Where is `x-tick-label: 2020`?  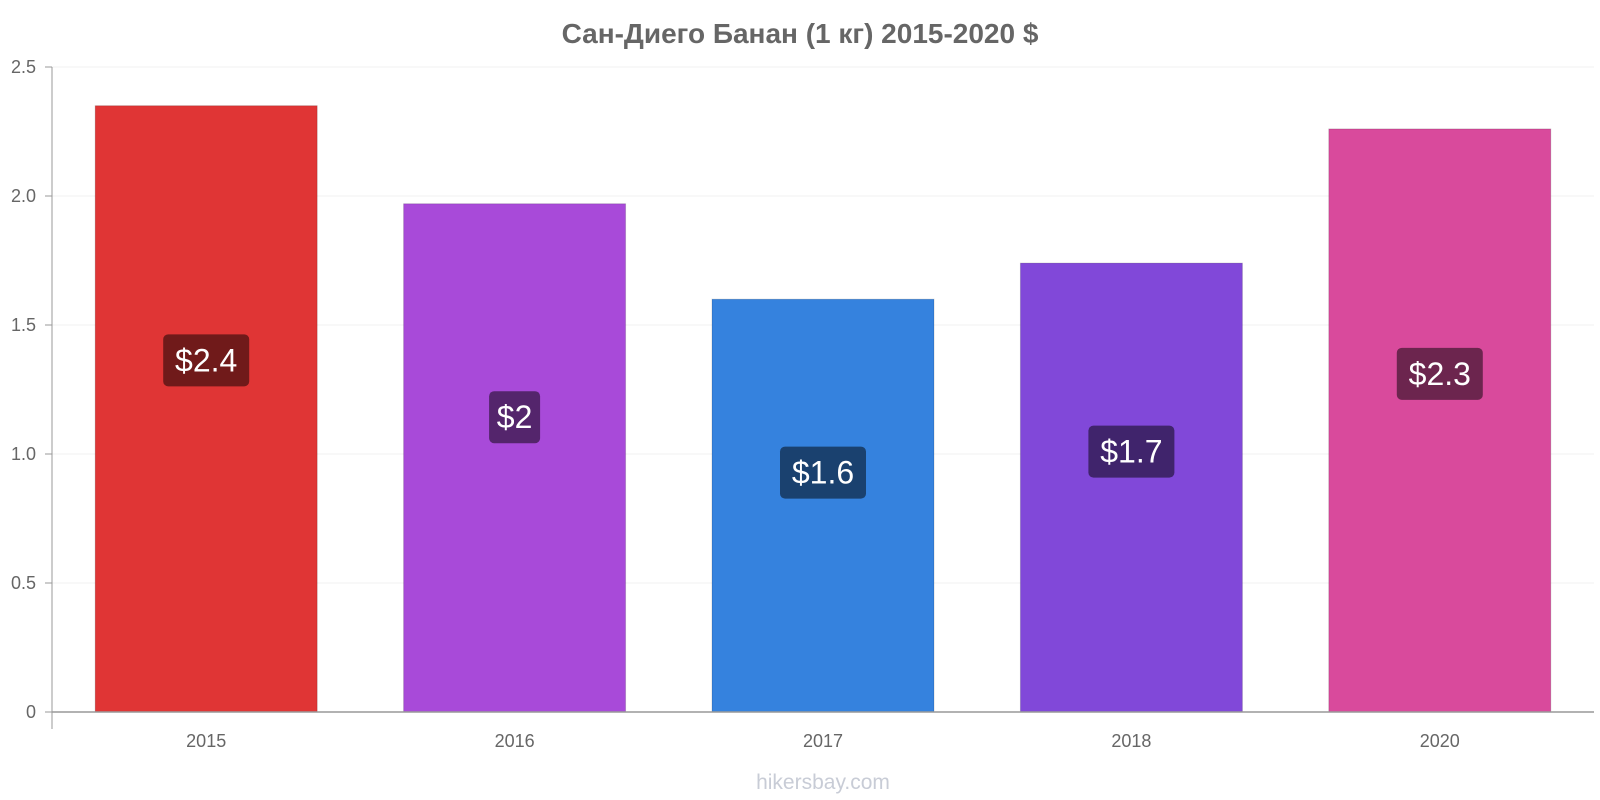
x-tick-label: 2020 is located at coordinates (1440, 741).